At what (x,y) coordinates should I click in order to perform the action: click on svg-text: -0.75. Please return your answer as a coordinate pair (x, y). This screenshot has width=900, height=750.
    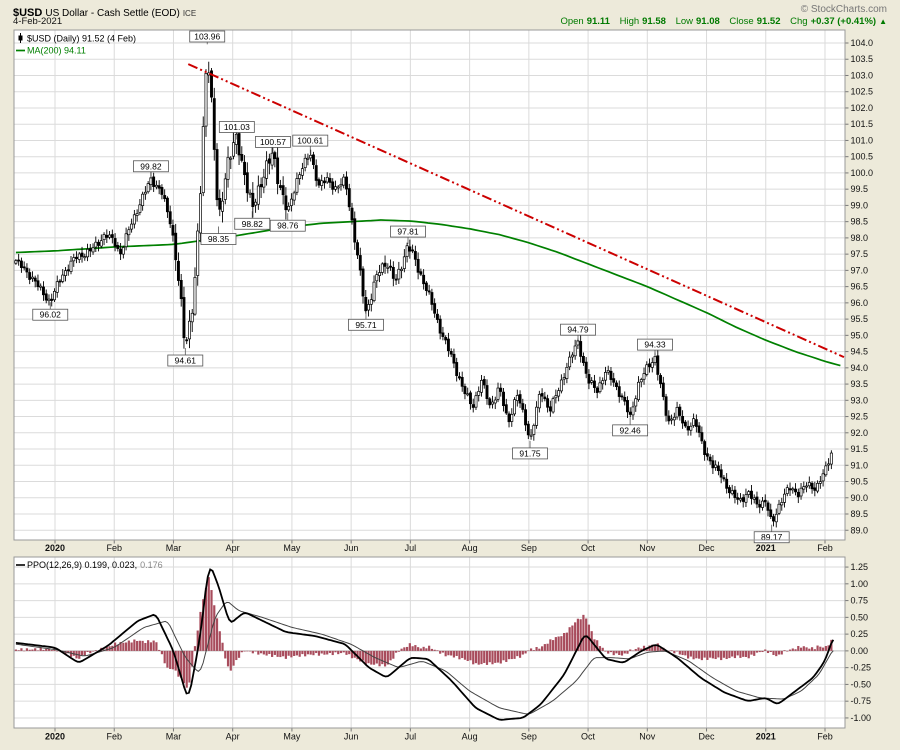
    Looking at the image, I should click on (861, 701).